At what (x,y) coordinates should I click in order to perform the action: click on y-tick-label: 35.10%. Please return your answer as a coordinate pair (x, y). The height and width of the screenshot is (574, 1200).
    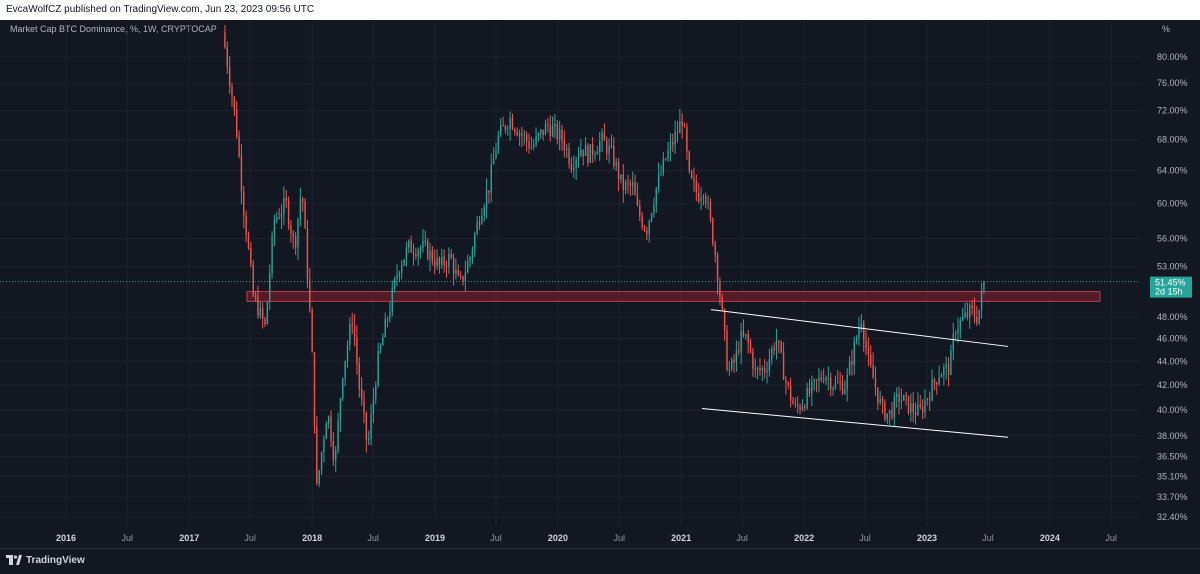
    Looking at the image, I should click on (1172, 476).